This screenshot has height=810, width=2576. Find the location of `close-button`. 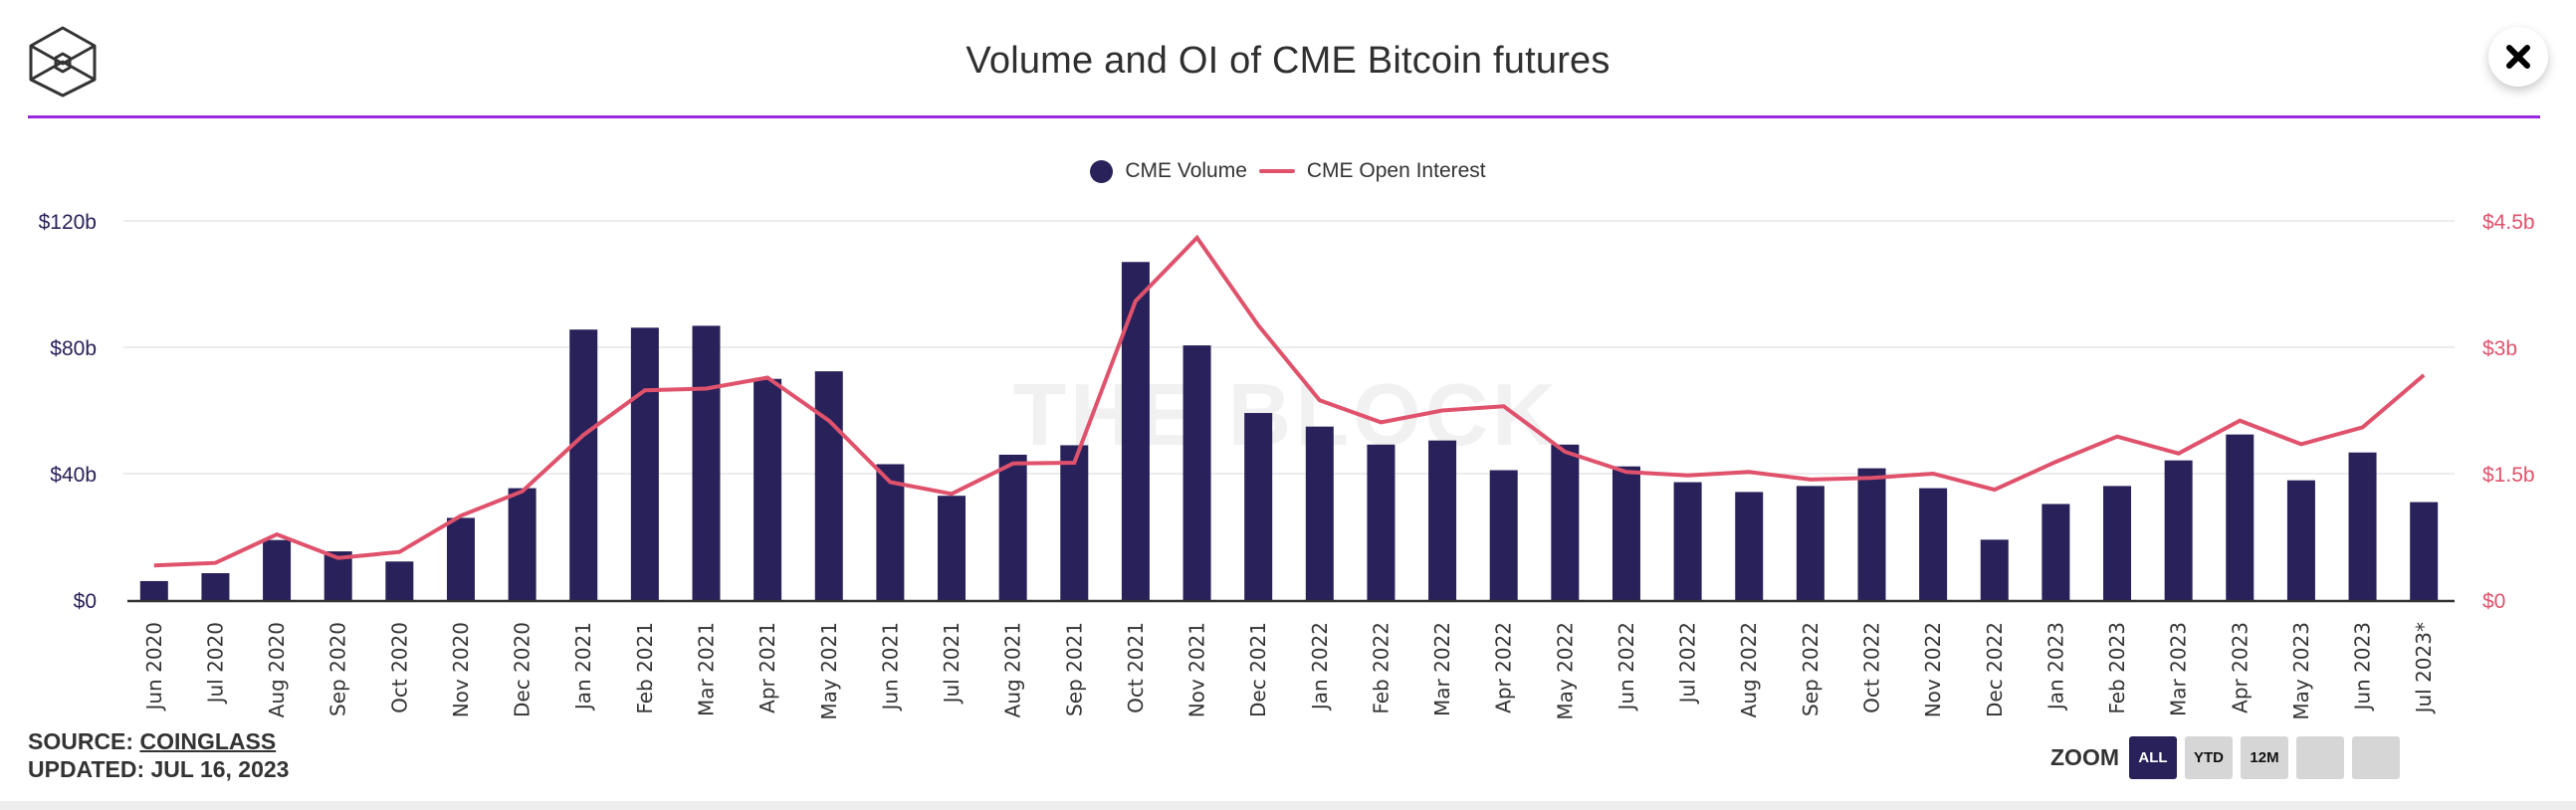

close-button is located at coordinates (2518, 57).